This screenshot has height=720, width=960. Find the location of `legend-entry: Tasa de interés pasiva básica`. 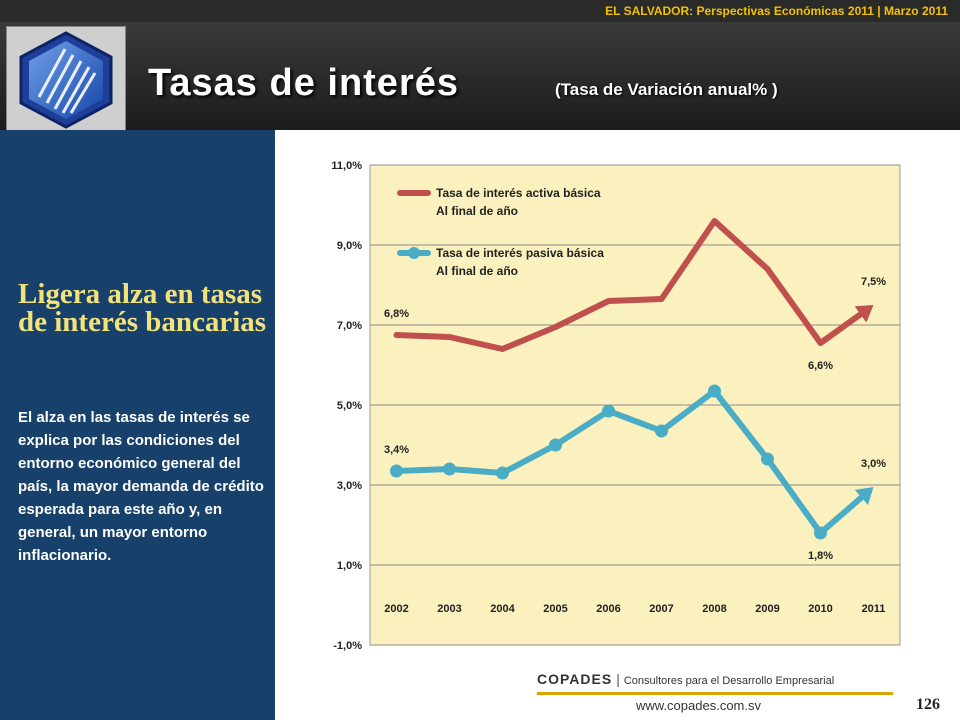

legend-entry: Tasa de interés pasiva básica is located at coordinates (520, 253).